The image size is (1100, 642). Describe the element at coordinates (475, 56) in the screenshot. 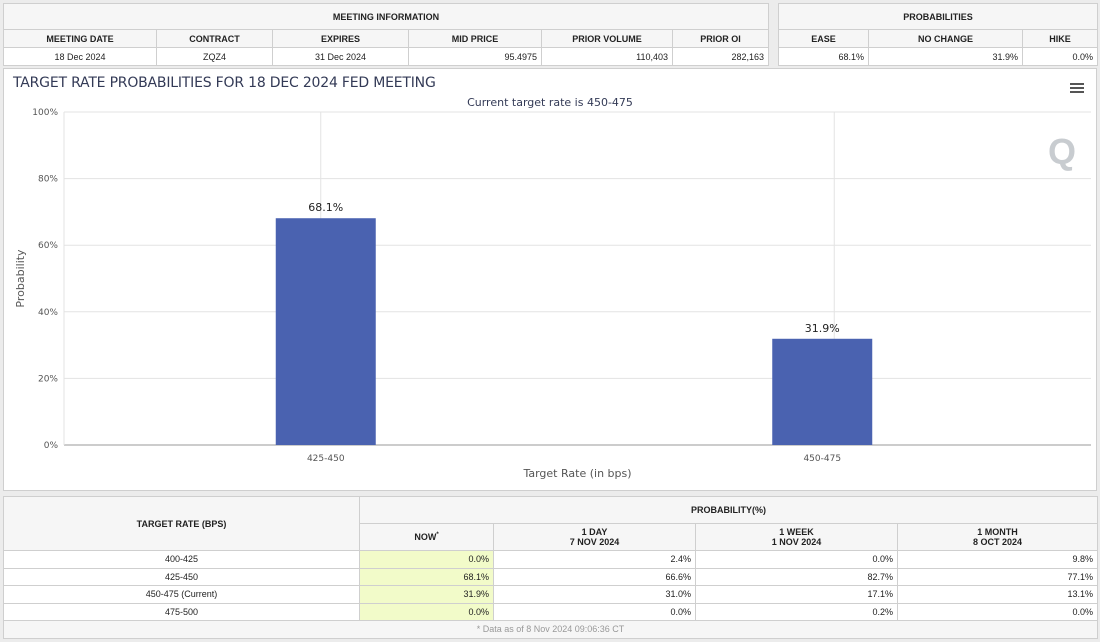

I see `meeting-value: 95.4975` at that location.